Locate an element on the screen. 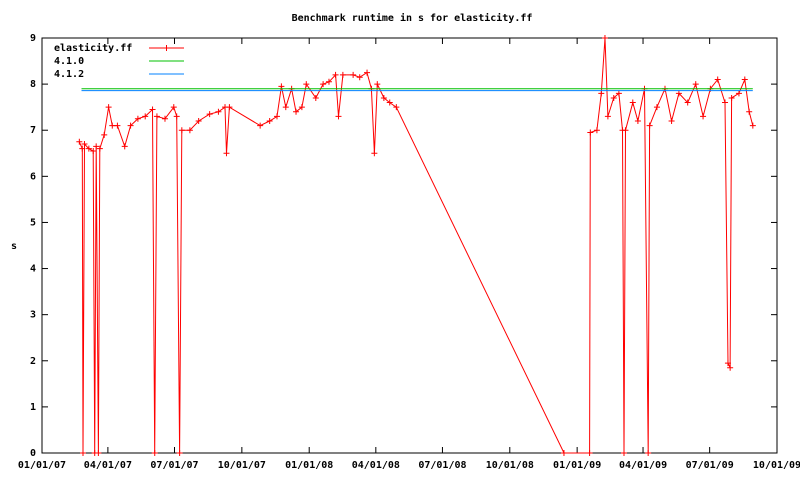  x-tick-label: 10/01/09 is located at coordinates (776, 465).